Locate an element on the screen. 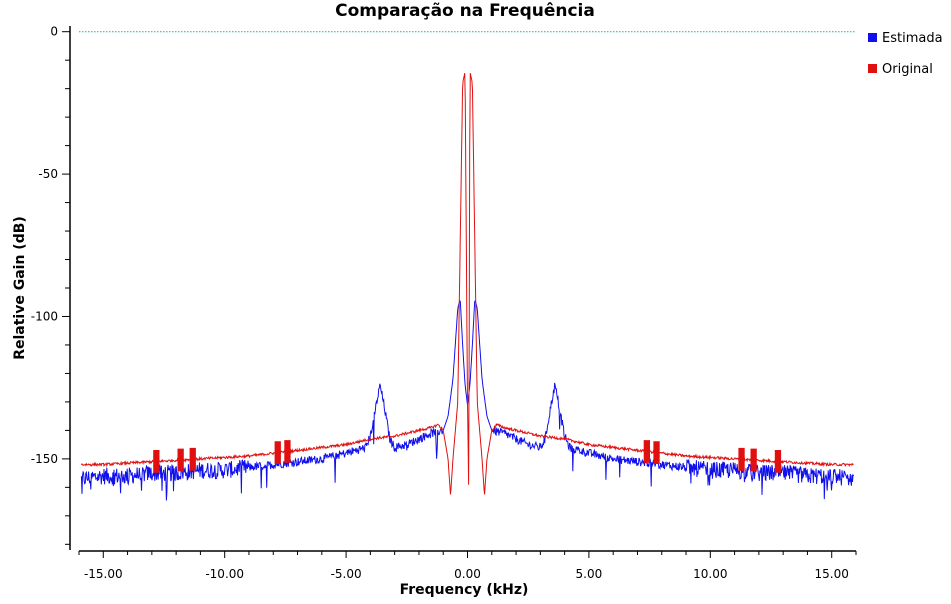 The image size is (951, 604). x-tick-label: -15.00 is located at coordinates (103, 574).